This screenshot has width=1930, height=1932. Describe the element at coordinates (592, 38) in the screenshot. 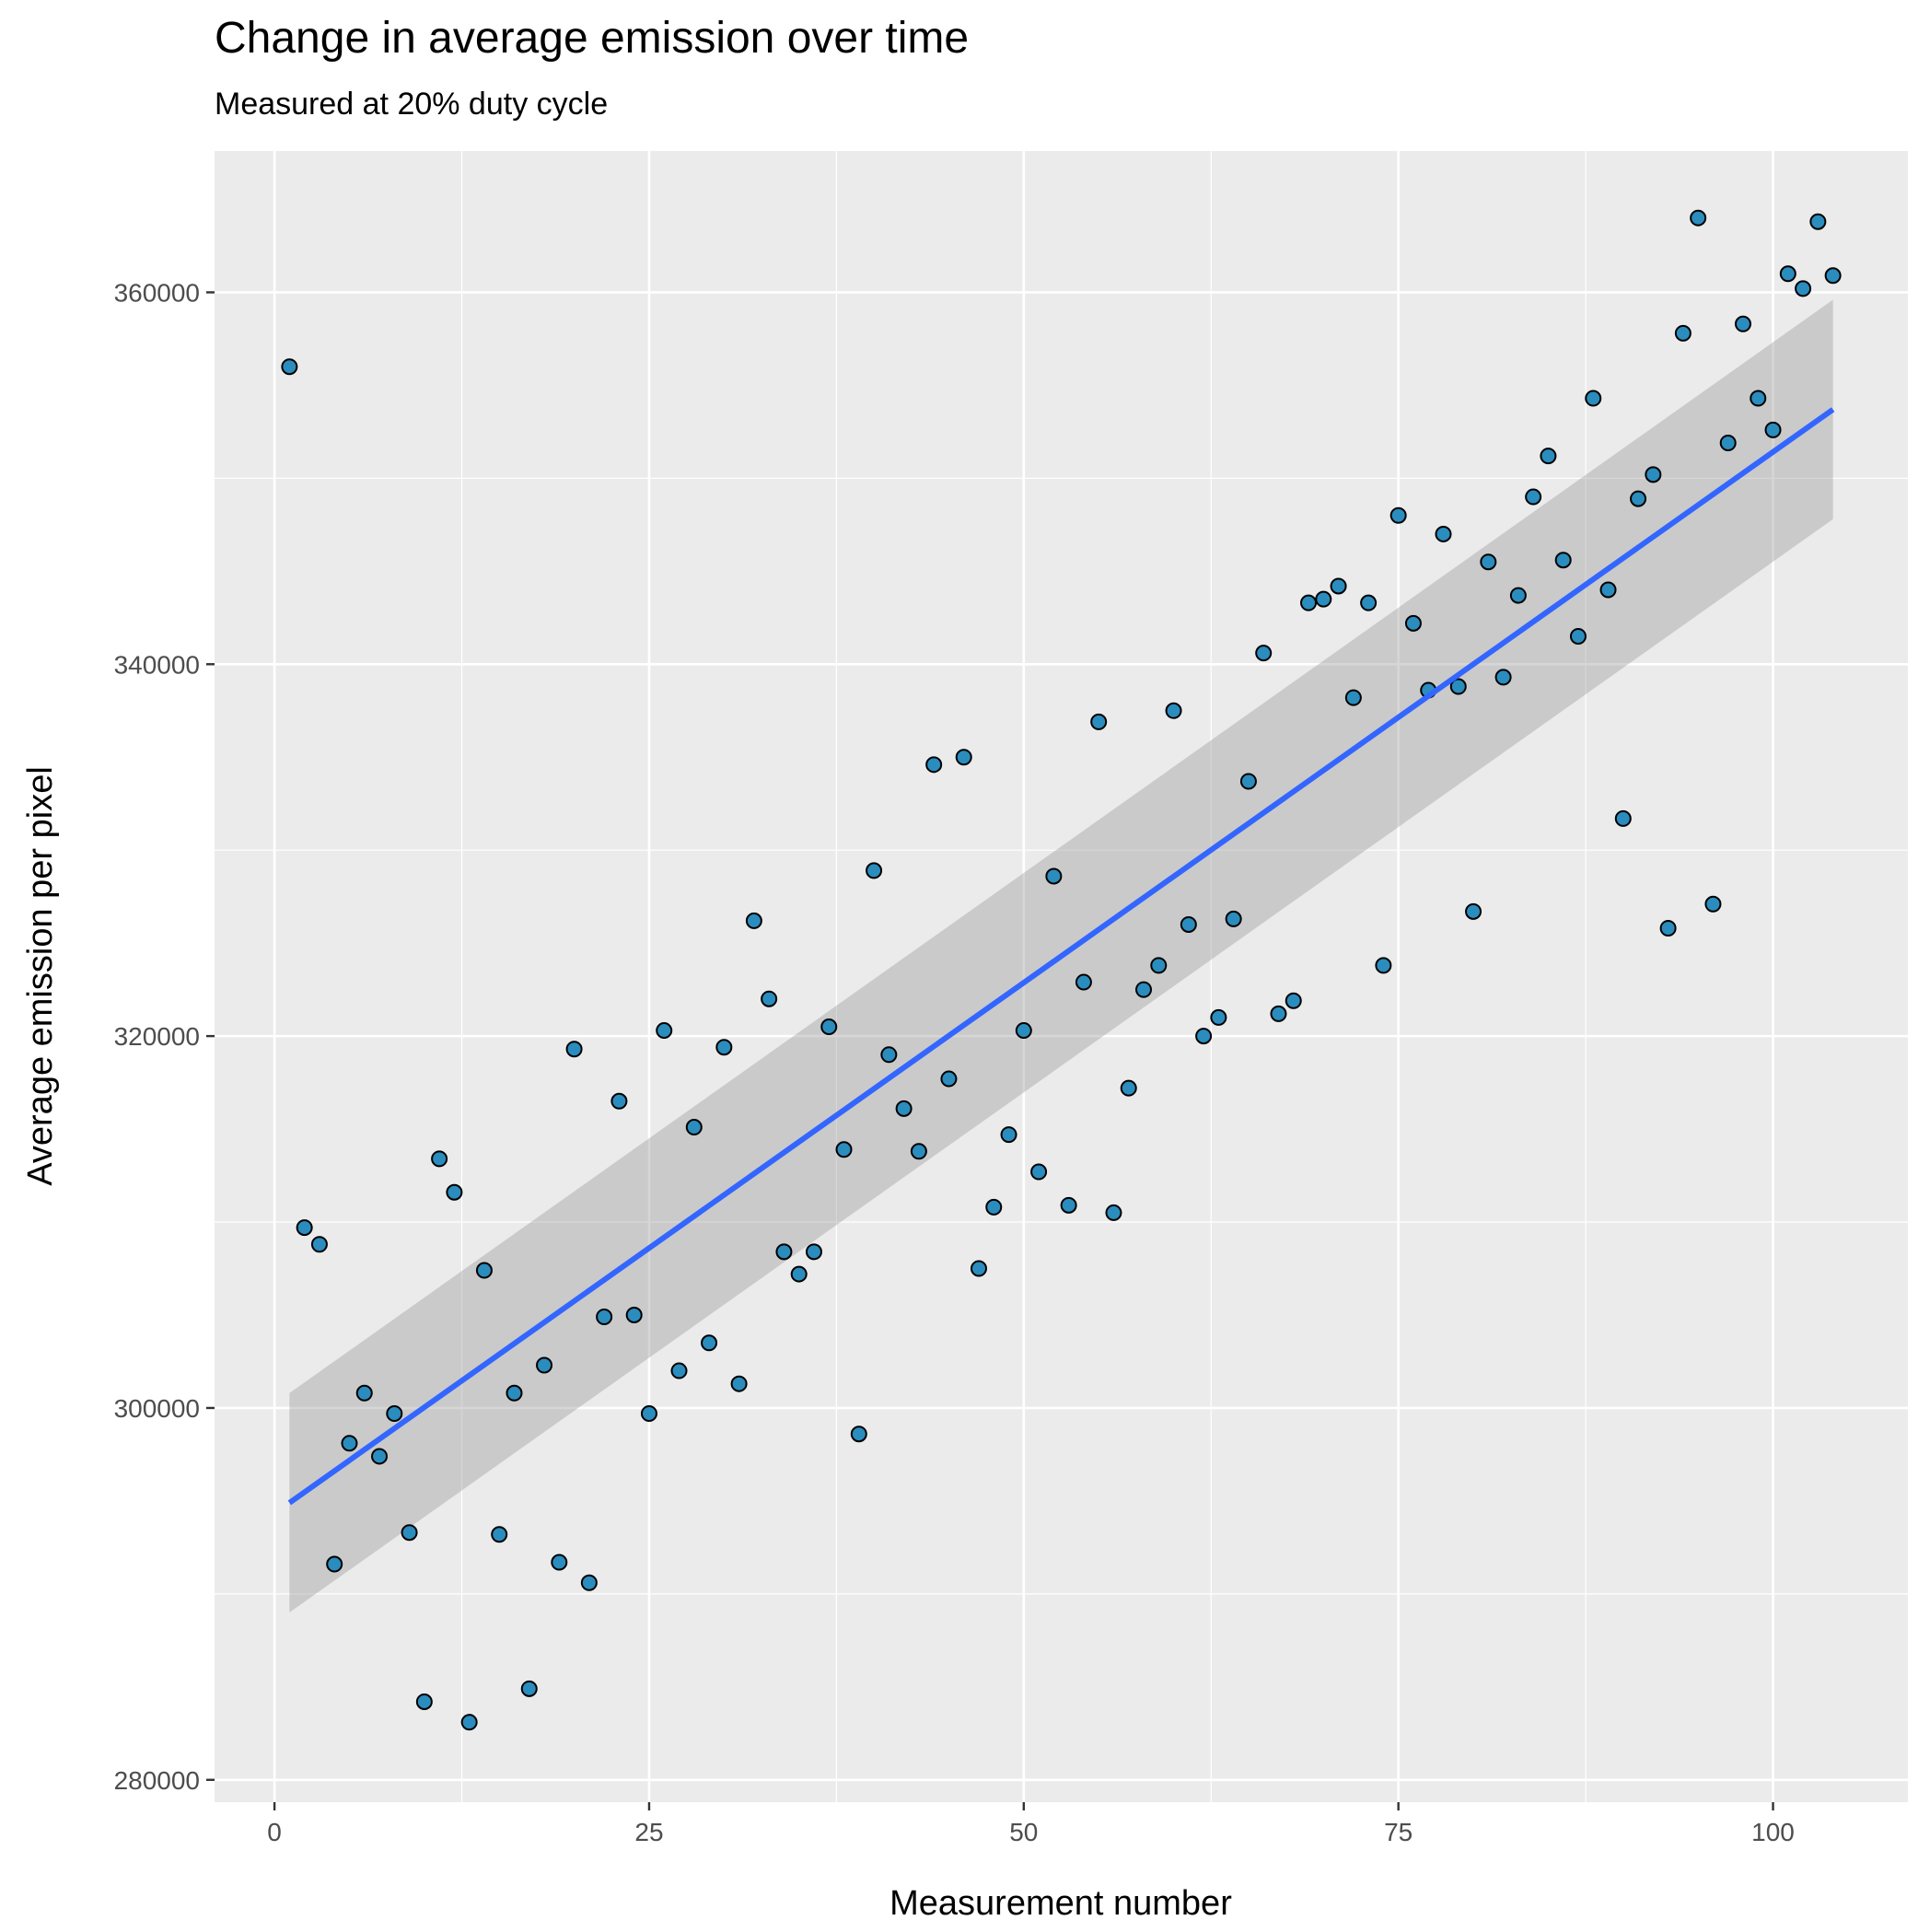

I see `chart-title: Change in average emission over time` at that location.